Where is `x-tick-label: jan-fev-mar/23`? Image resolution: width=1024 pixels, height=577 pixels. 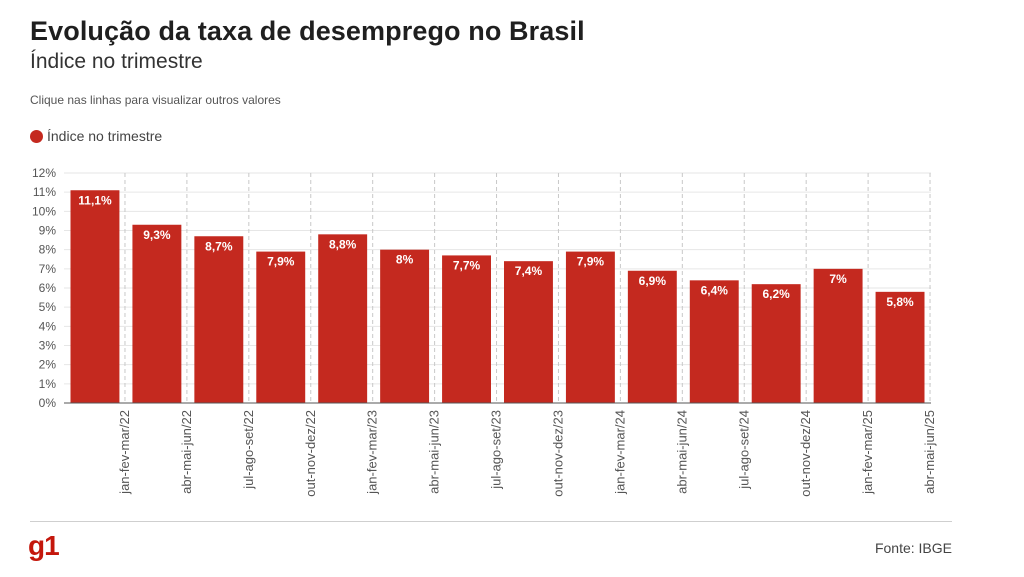 x-tick-label: jan-fev-mar/23 is located at coordinates (372, 452).